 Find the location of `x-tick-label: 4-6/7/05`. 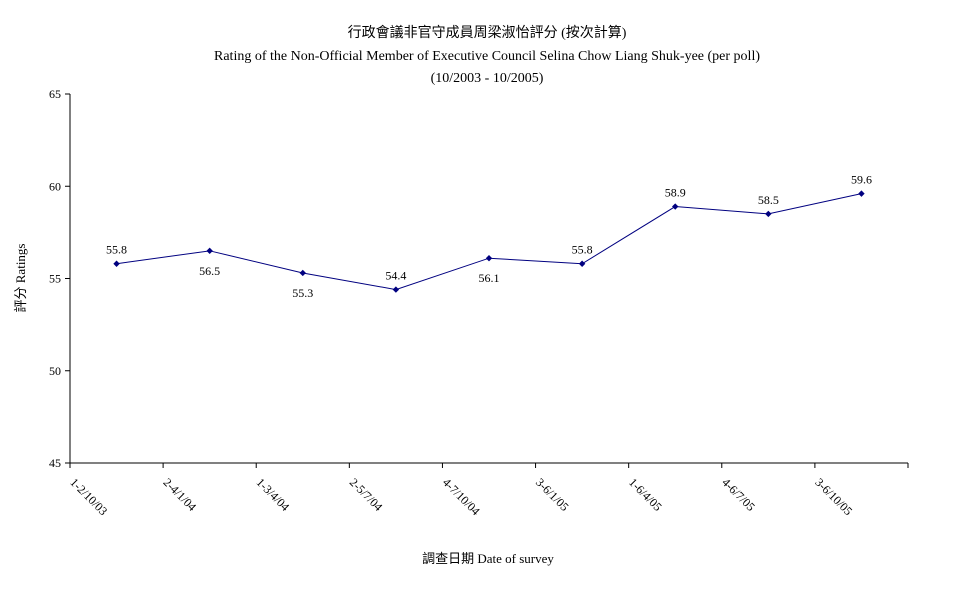

x-tick-label: 4-6/7/05 is located at coordinates (738, 494).